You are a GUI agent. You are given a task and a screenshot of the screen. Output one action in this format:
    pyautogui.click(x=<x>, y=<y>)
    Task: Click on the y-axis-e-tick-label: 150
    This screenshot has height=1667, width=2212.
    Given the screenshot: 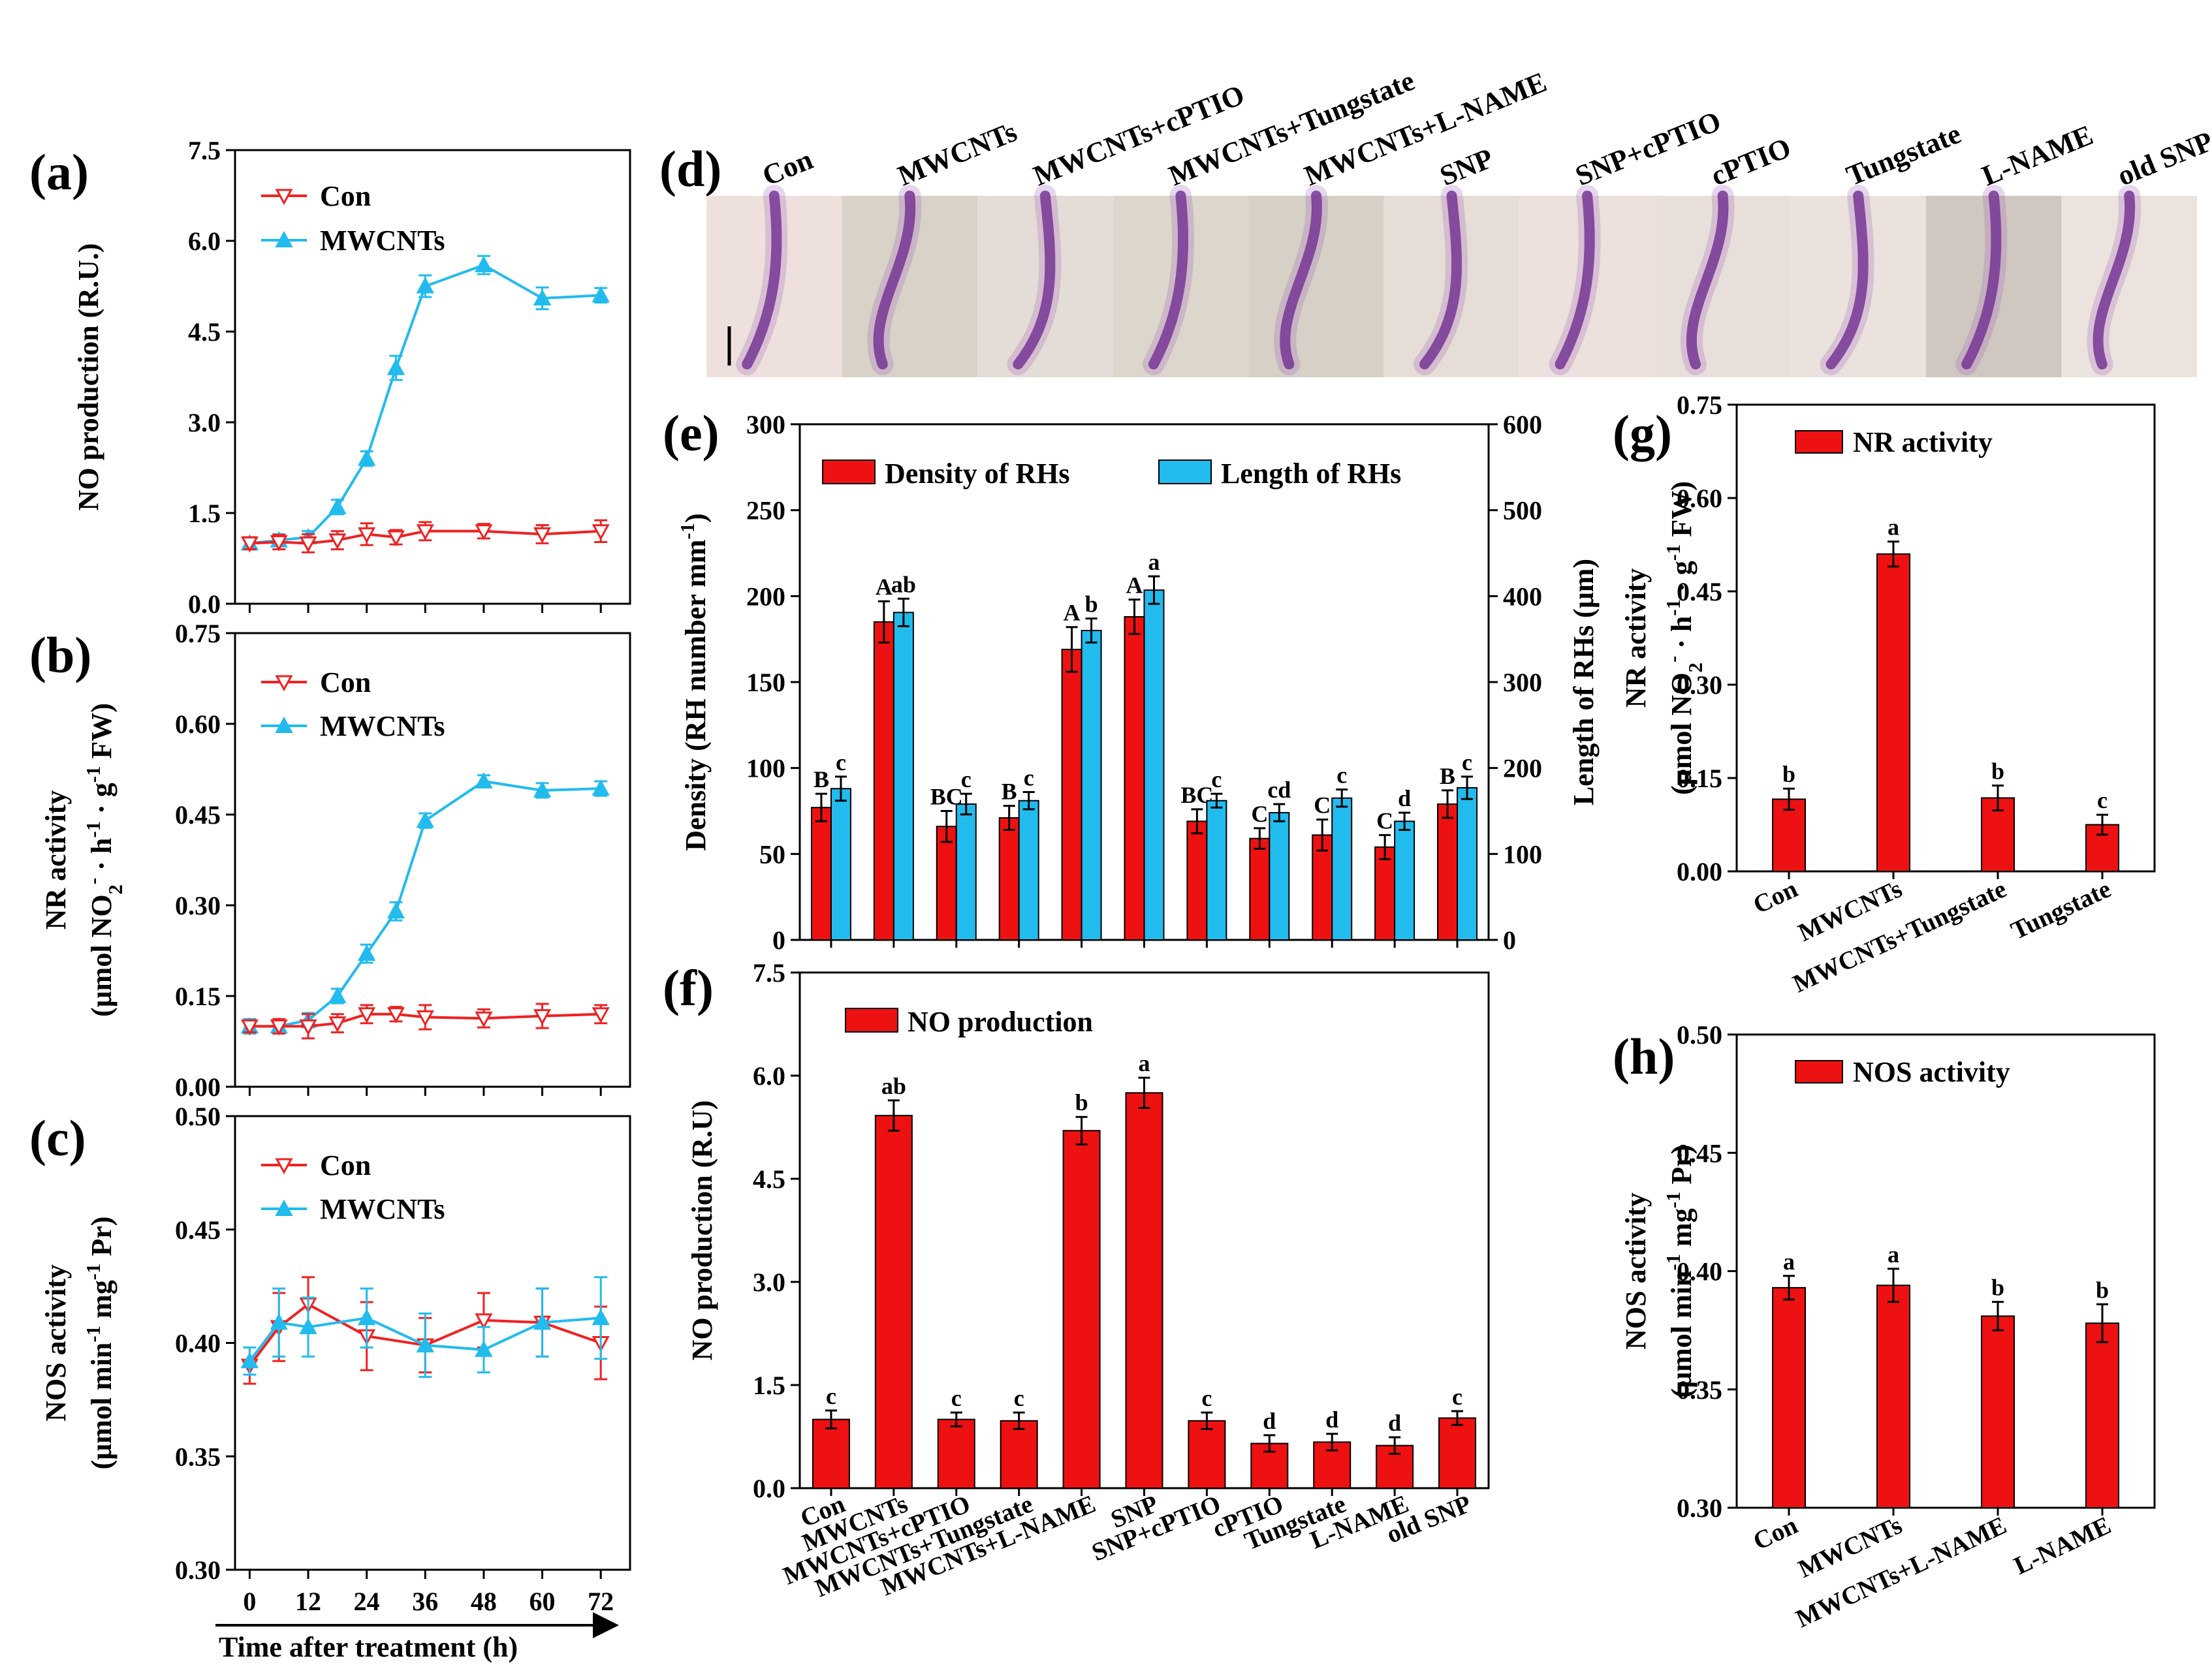 What is the action you would take?
    pyautogui.click(x=766, y=682)
    